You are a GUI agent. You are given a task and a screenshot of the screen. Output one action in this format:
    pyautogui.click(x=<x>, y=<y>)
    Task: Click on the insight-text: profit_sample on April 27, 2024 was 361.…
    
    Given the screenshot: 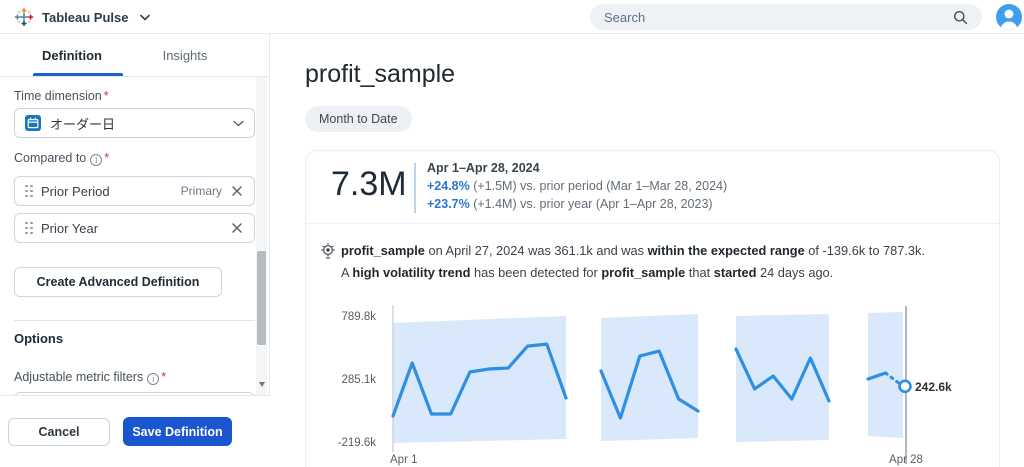 What is the action you would take?
    pyautogui.click(x=651, y=262)
    